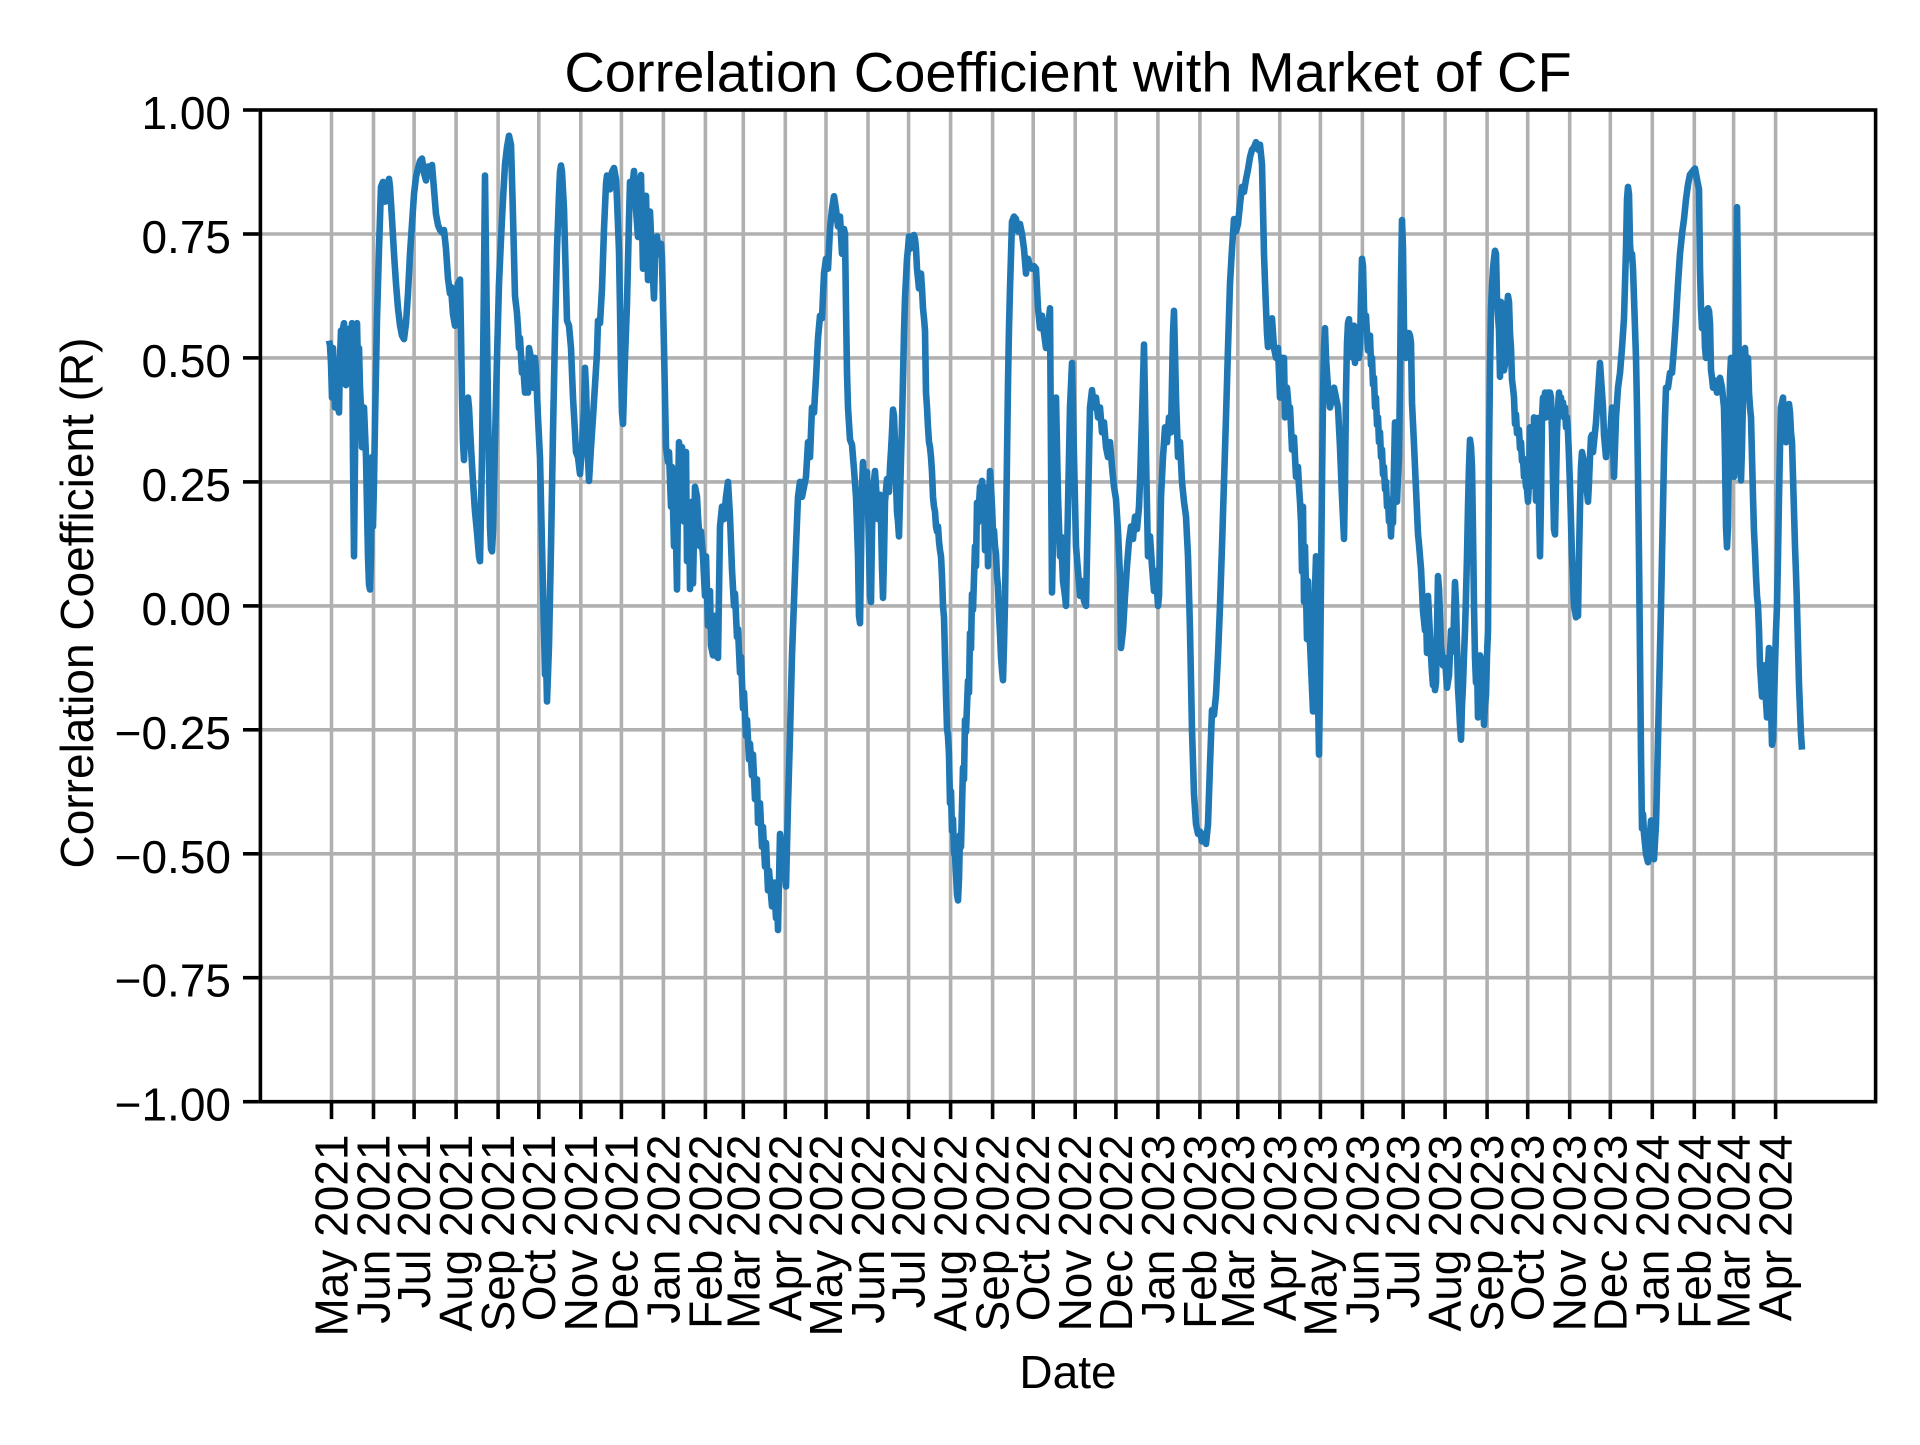 The width and height of the screenshot is (1920, 1445). What do you see at coordinates (186, 237) in the screenshot?
I see `svg-text: 0.75` at bounding box center [186, 237].